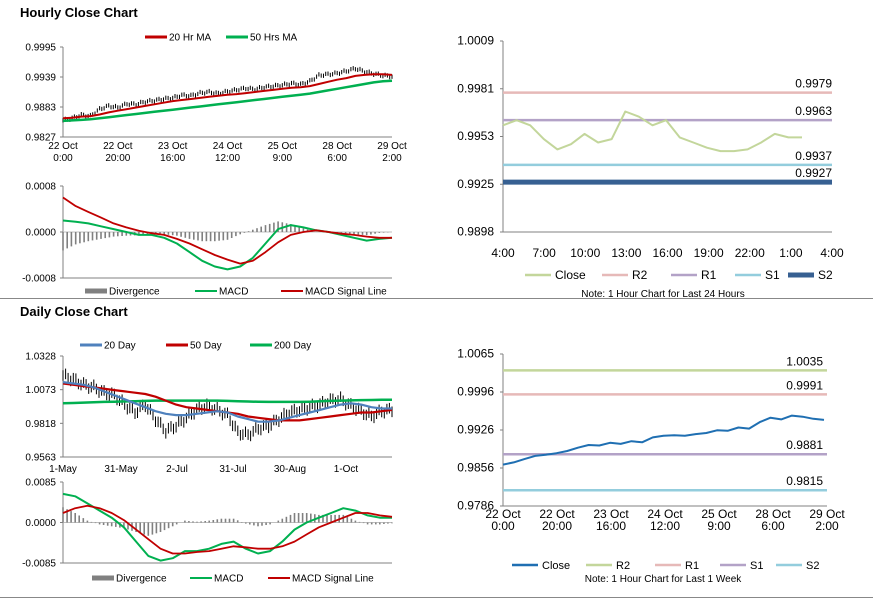 This screenshot has width=873, height=601. Describe the element at coordinates (40, 424) in the screenshot. I see `daily-price-y-tick-label: 0.9818` at that location.